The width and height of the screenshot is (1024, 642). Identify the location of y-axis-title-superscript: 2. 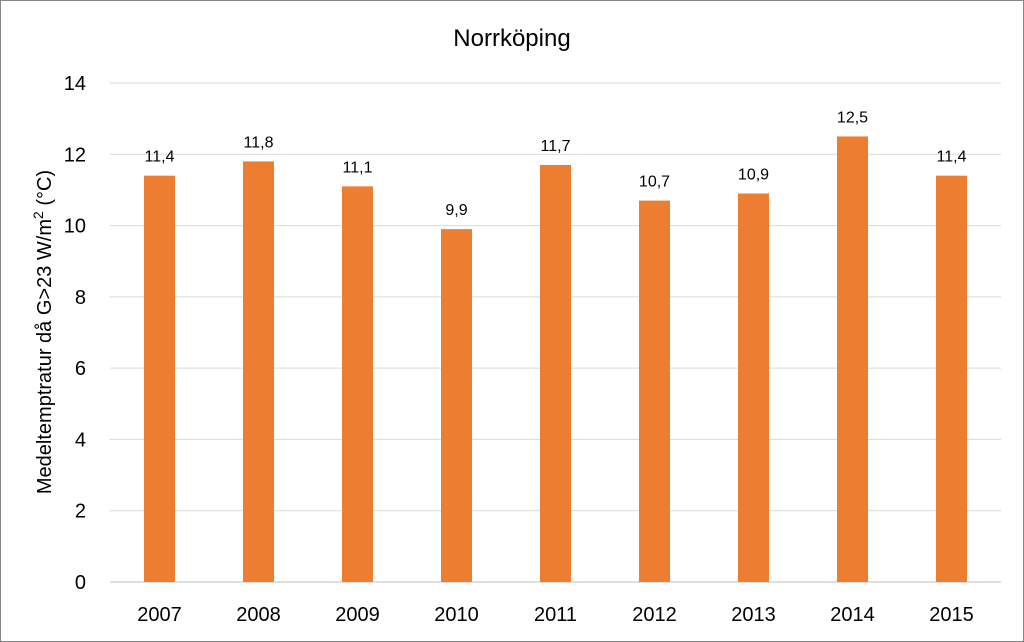
(38, 215).